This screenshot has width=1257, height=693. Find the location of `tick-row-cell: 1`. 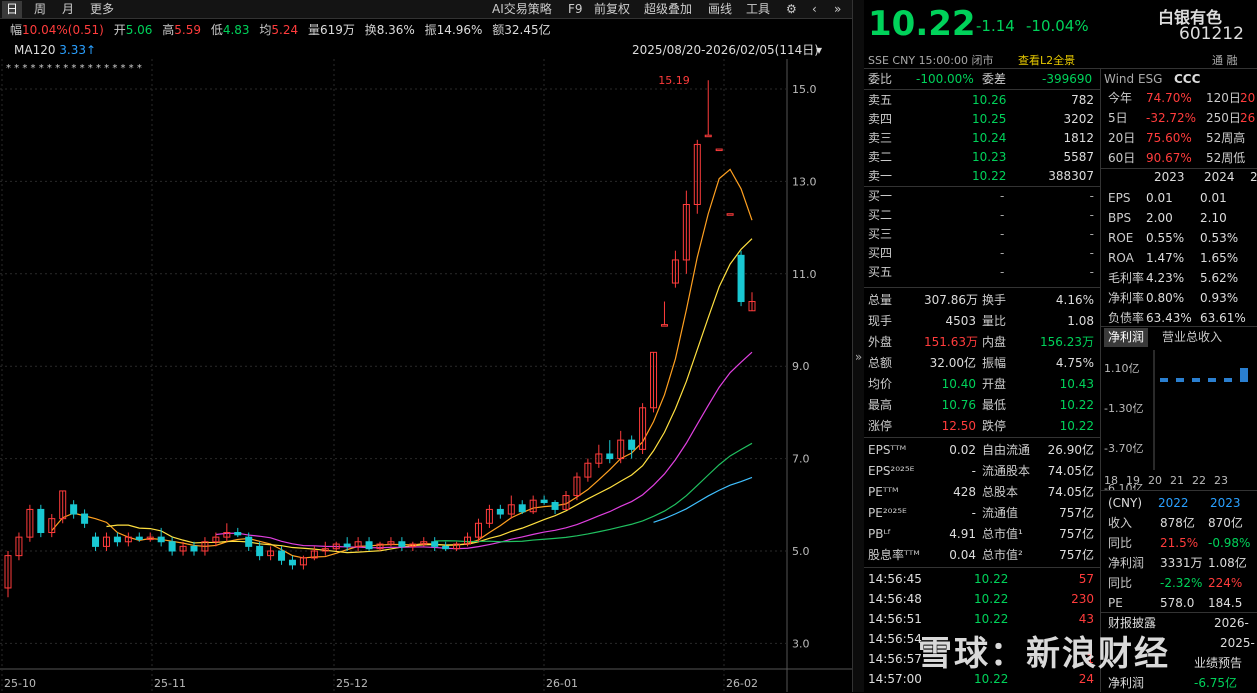

tick-row-cell: 1 is located at coordinates (1090, 659).